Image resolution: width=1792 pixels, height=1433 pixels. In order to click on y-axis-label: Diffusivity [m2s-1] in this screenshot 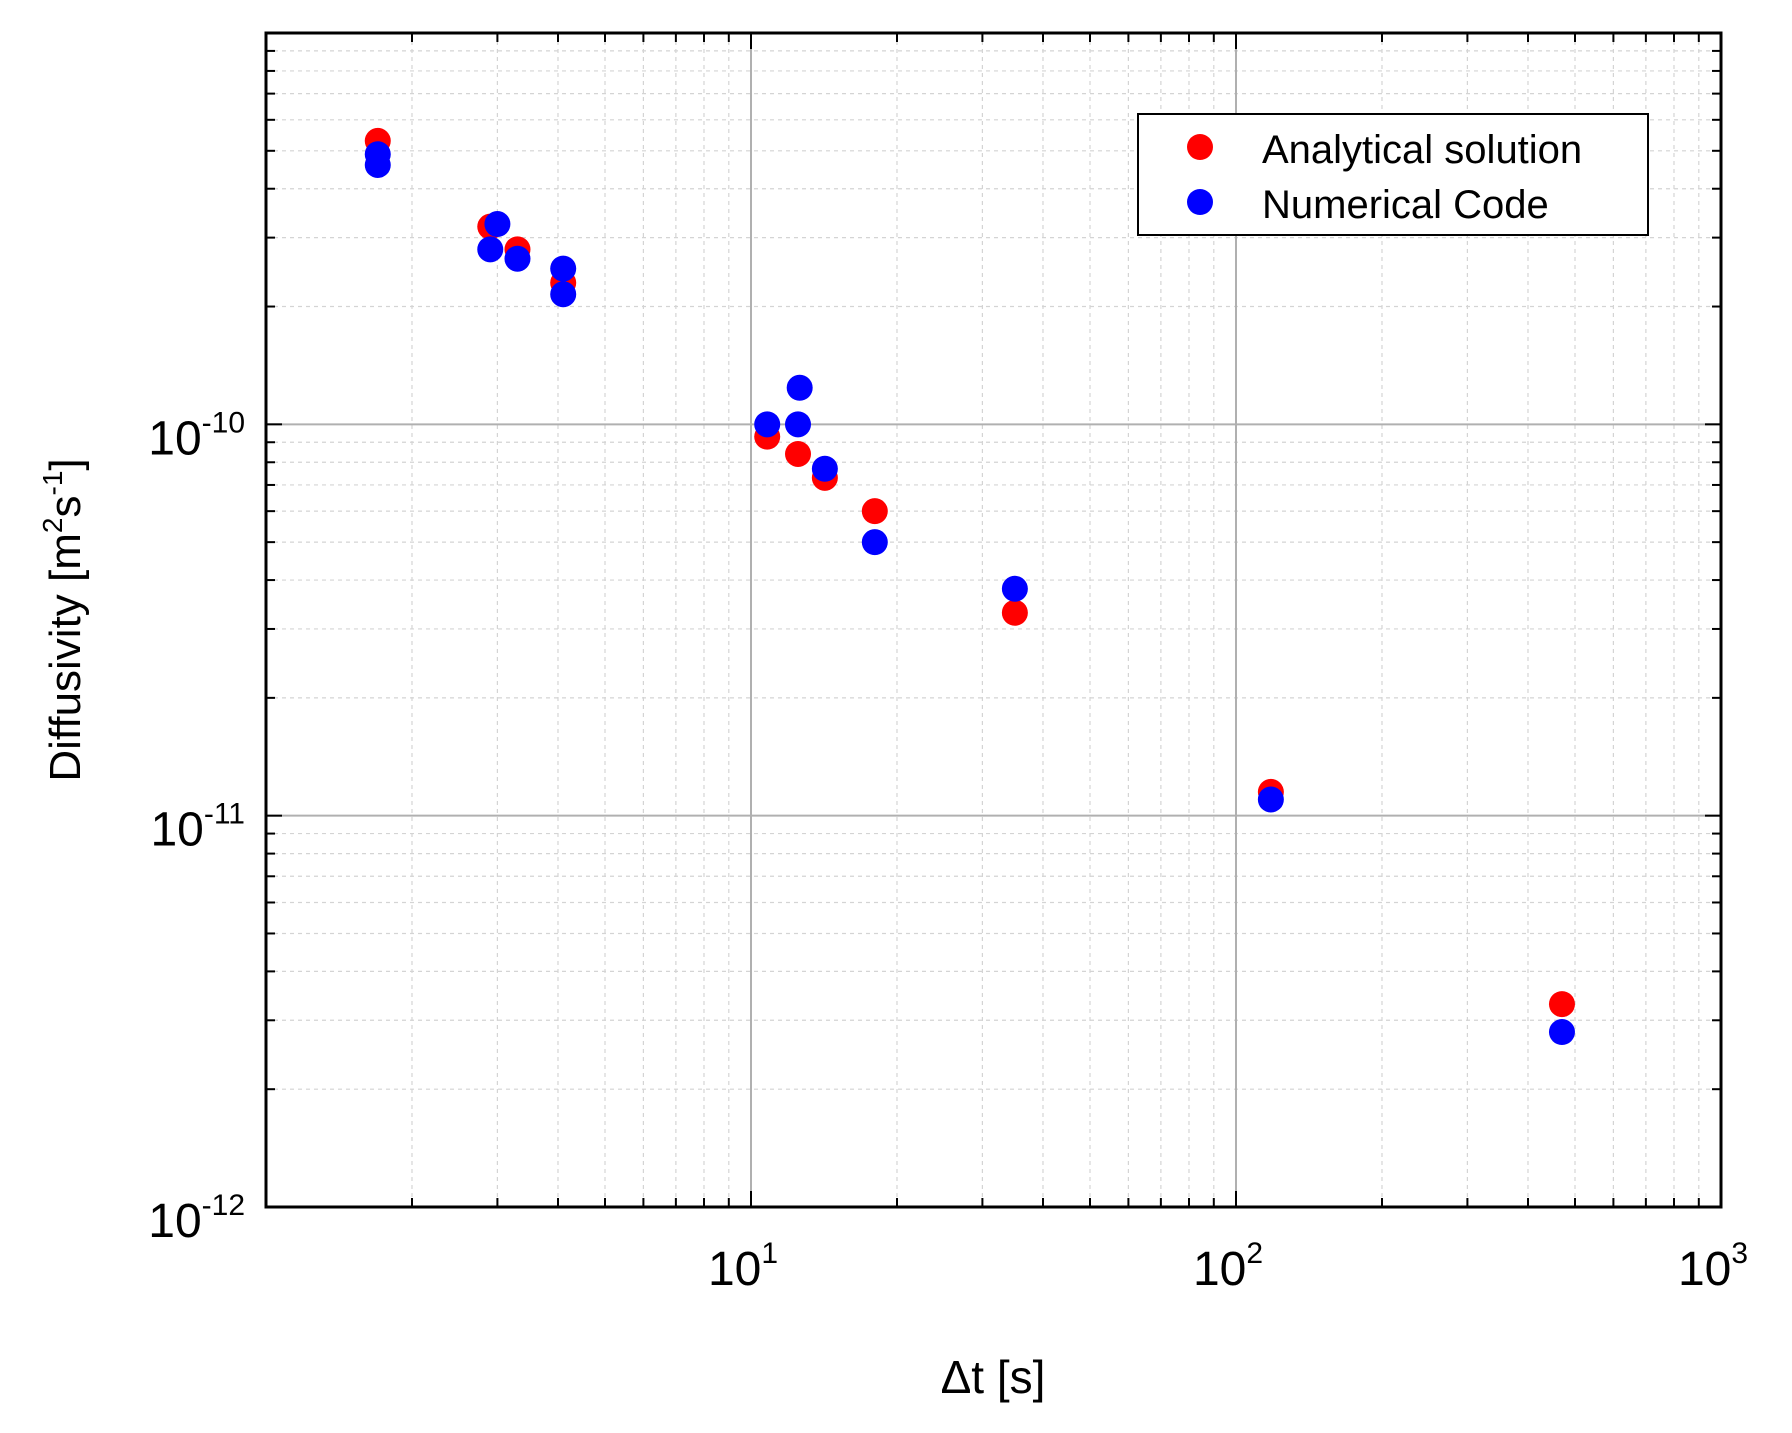, I will do `click(63, 619)`.